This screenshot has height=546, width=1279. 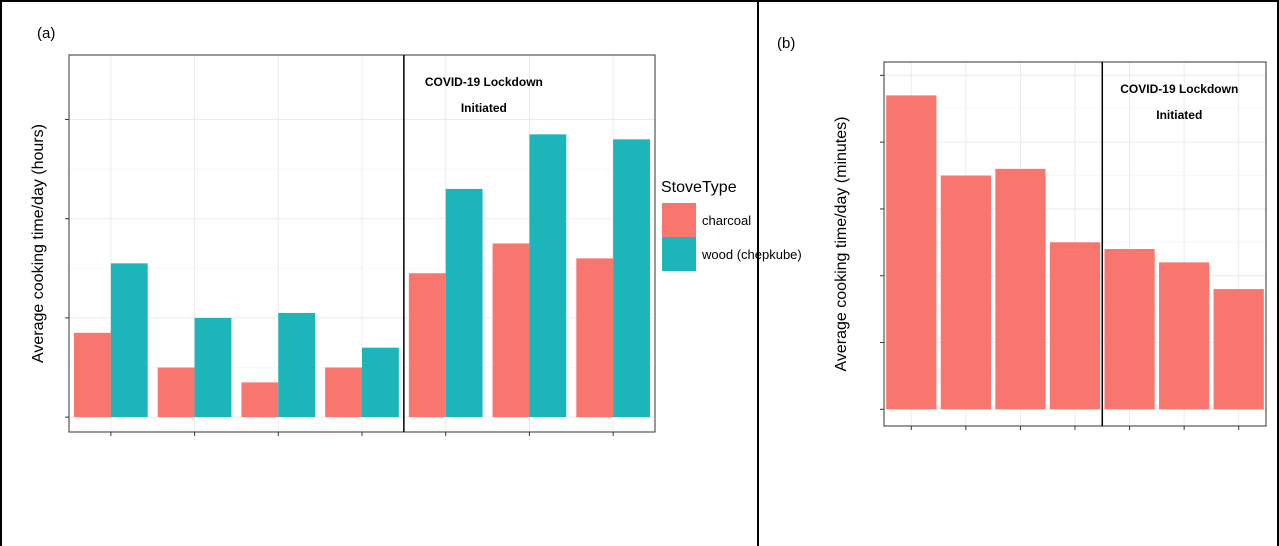 I want to click on chart-a-legend: StoveType charcoal wood (chepkube), so click(x=731, y=225).